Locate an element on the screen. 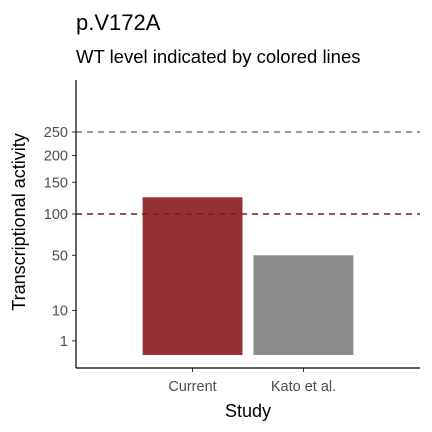  y-tick-label: 10 is located at coordinates (60, 311).